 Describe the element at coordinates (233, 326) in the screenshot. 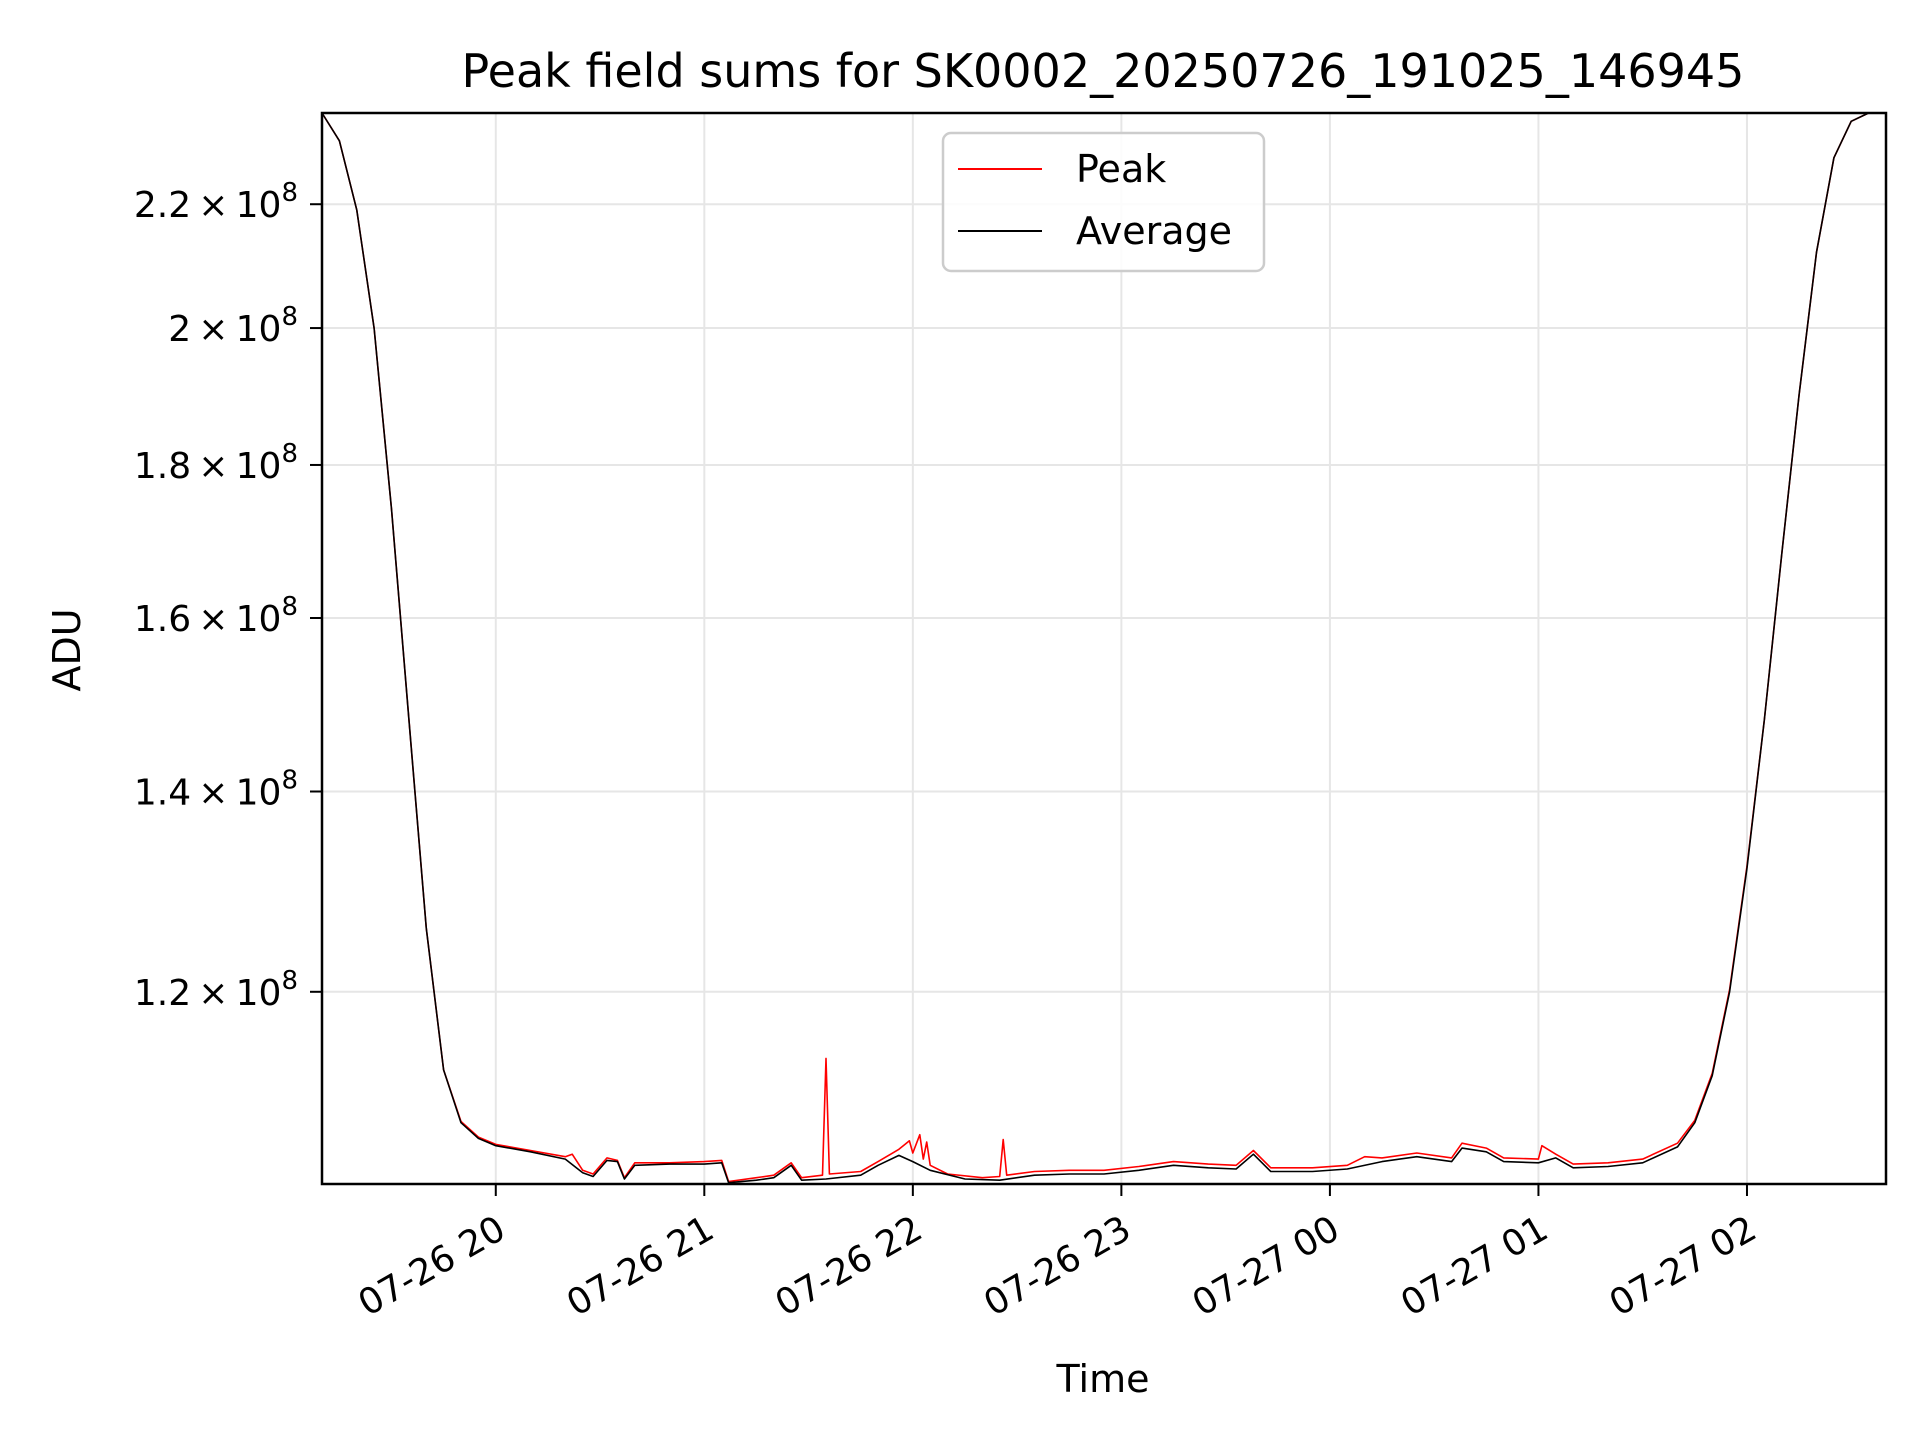

I see `y-tick-label-4: 2 × 108` at that location.